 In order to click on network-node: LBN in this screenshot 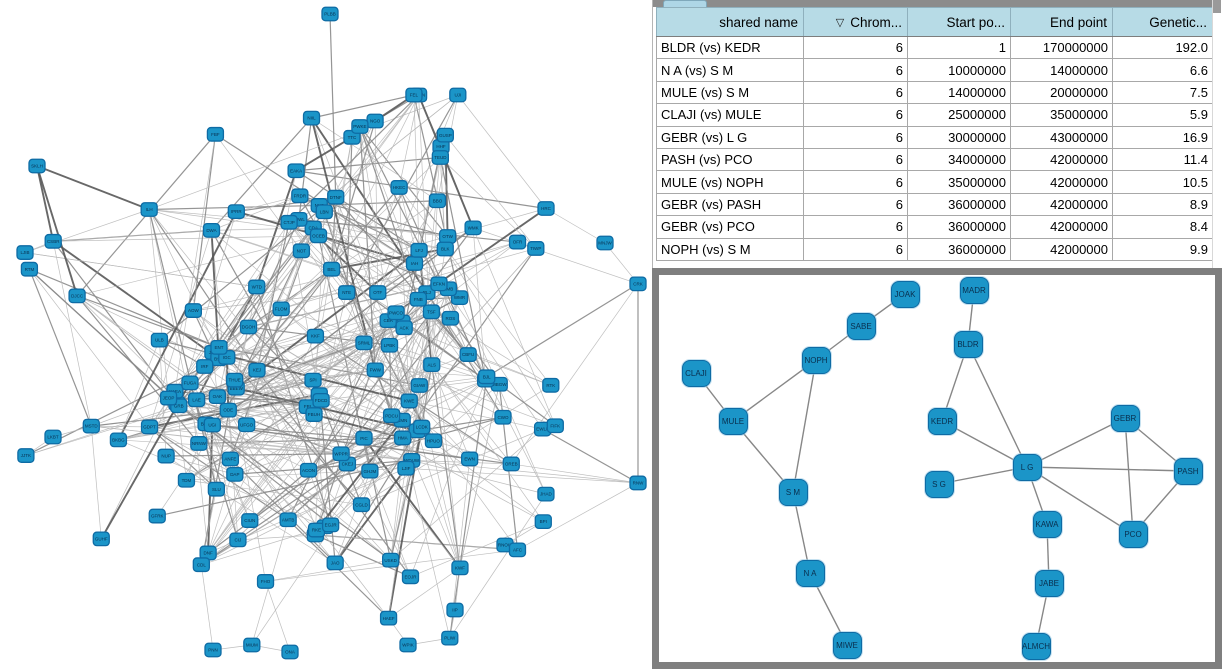, I will do `click(324, 212)`.